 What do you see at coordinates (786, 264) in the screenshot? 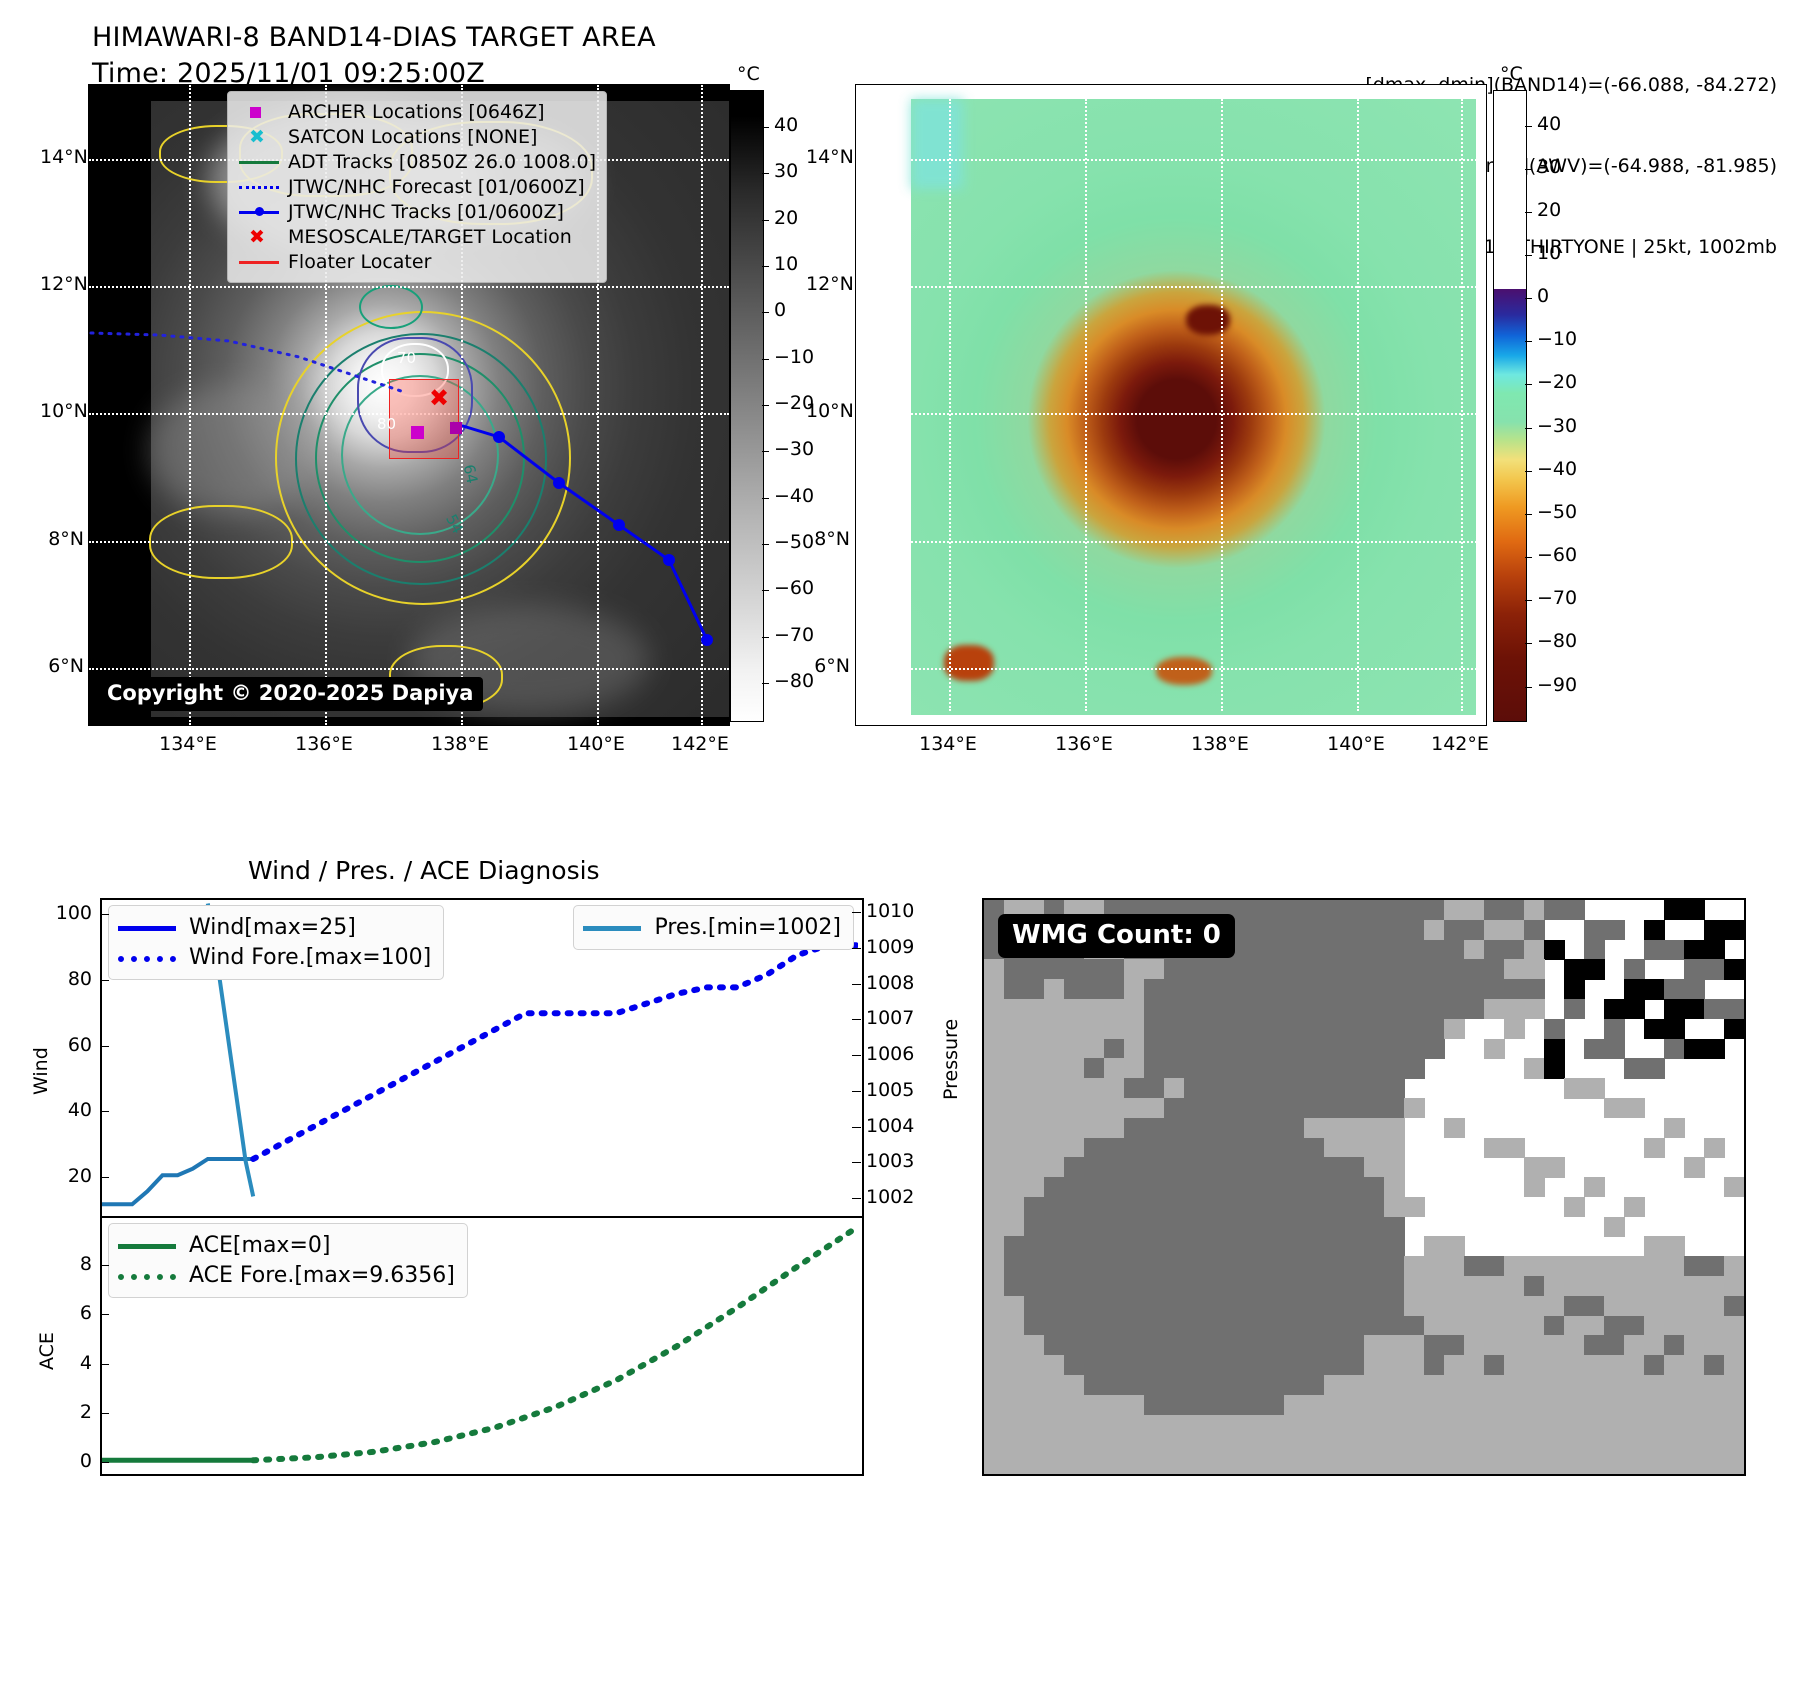
I see `colorbar-tick-label: 10` at bounding box center [786, 264].